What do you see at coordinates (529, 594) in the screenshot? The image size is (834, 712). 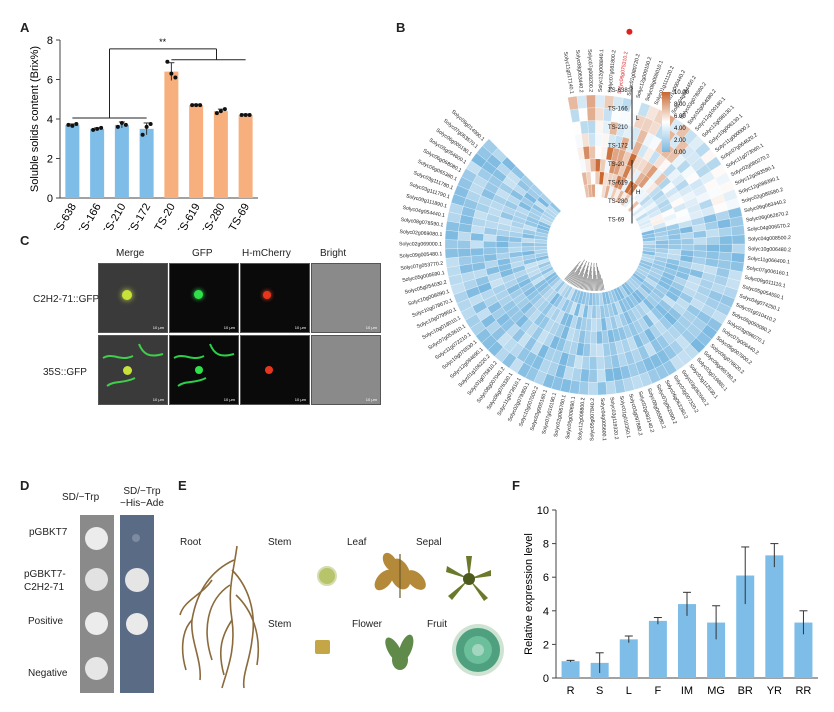 I see `y-axis-title: Relative expression level` at bounding box center [529, 594].